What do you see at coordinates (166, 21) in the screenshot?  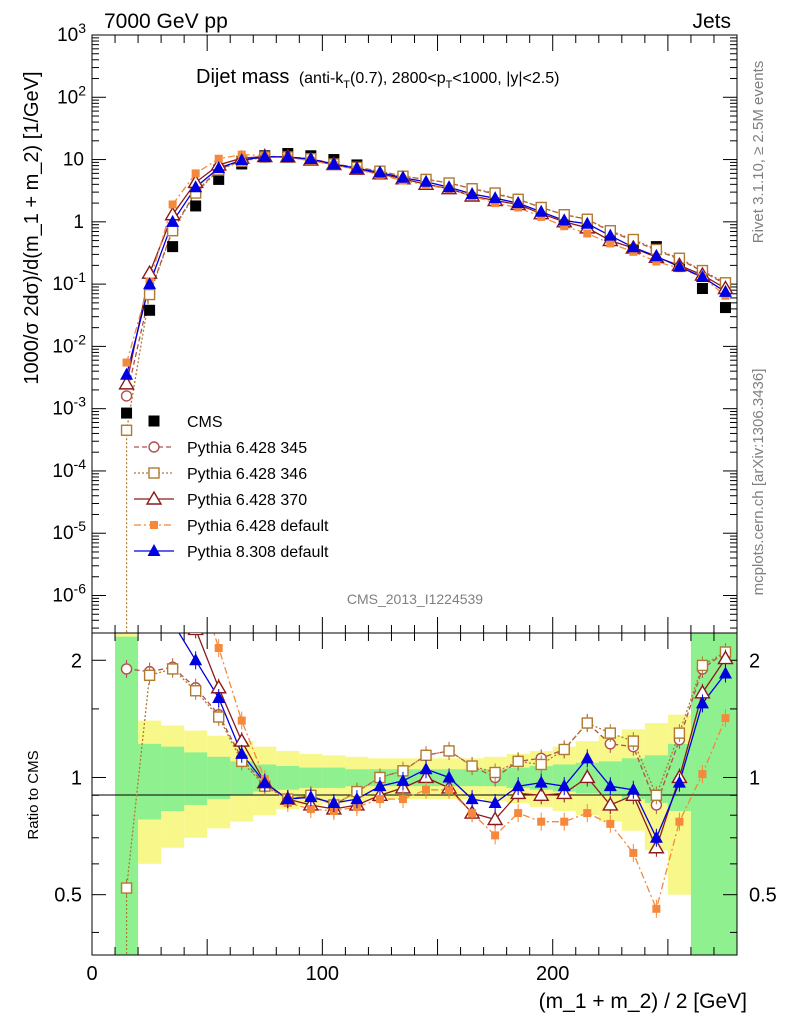 I see `header-left: 7000 GeV pp` at bounding box center [166, 21].